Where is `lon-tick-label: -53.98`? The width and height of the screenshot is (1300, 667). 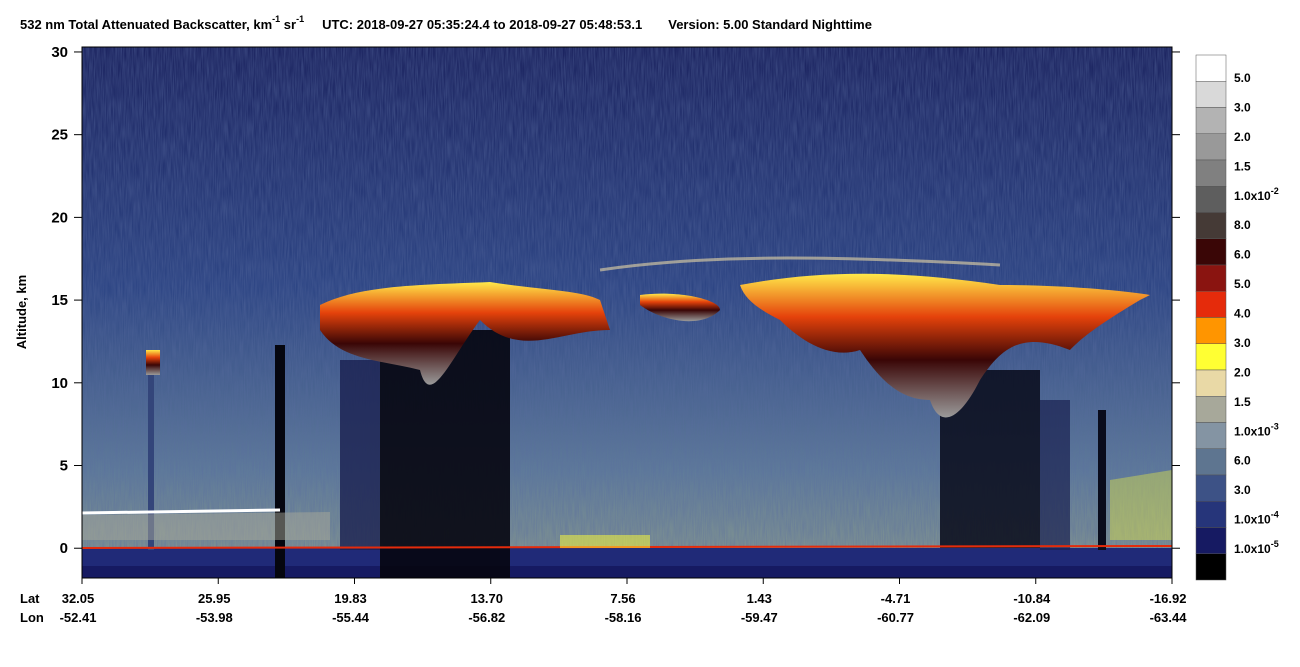 lon-tick-label: -53.98 is located at coordinates (214, 617).